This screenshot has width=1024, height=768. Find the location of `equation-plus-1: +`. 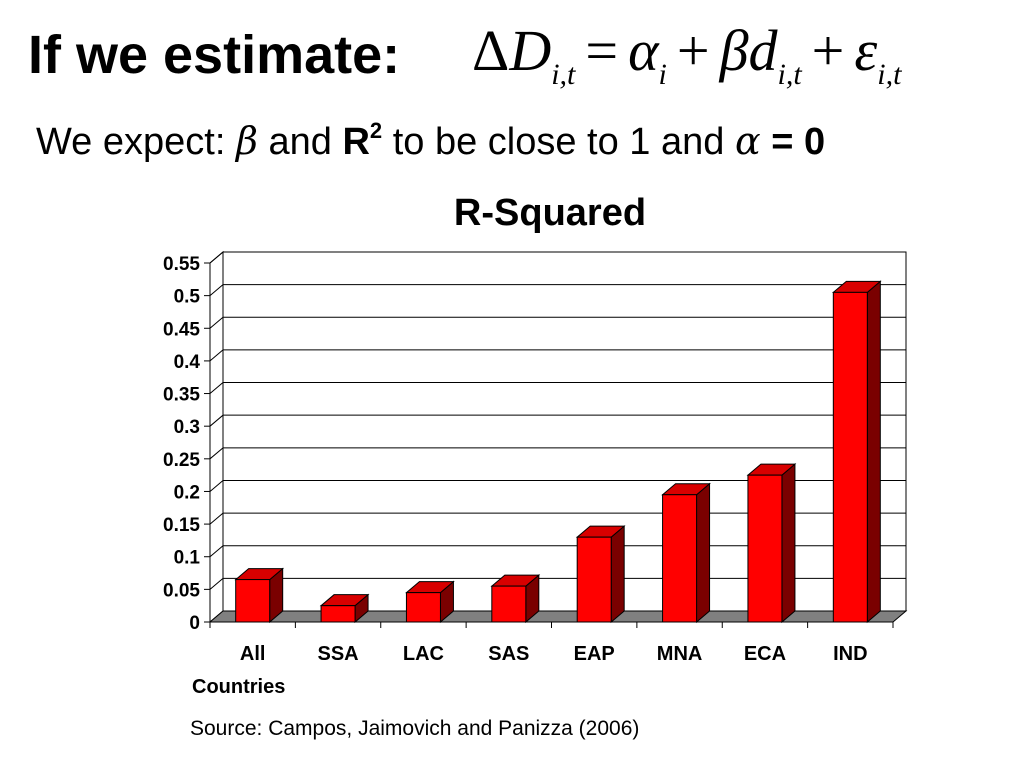

equation-plus-1: + is located at coordinates (693, 50).